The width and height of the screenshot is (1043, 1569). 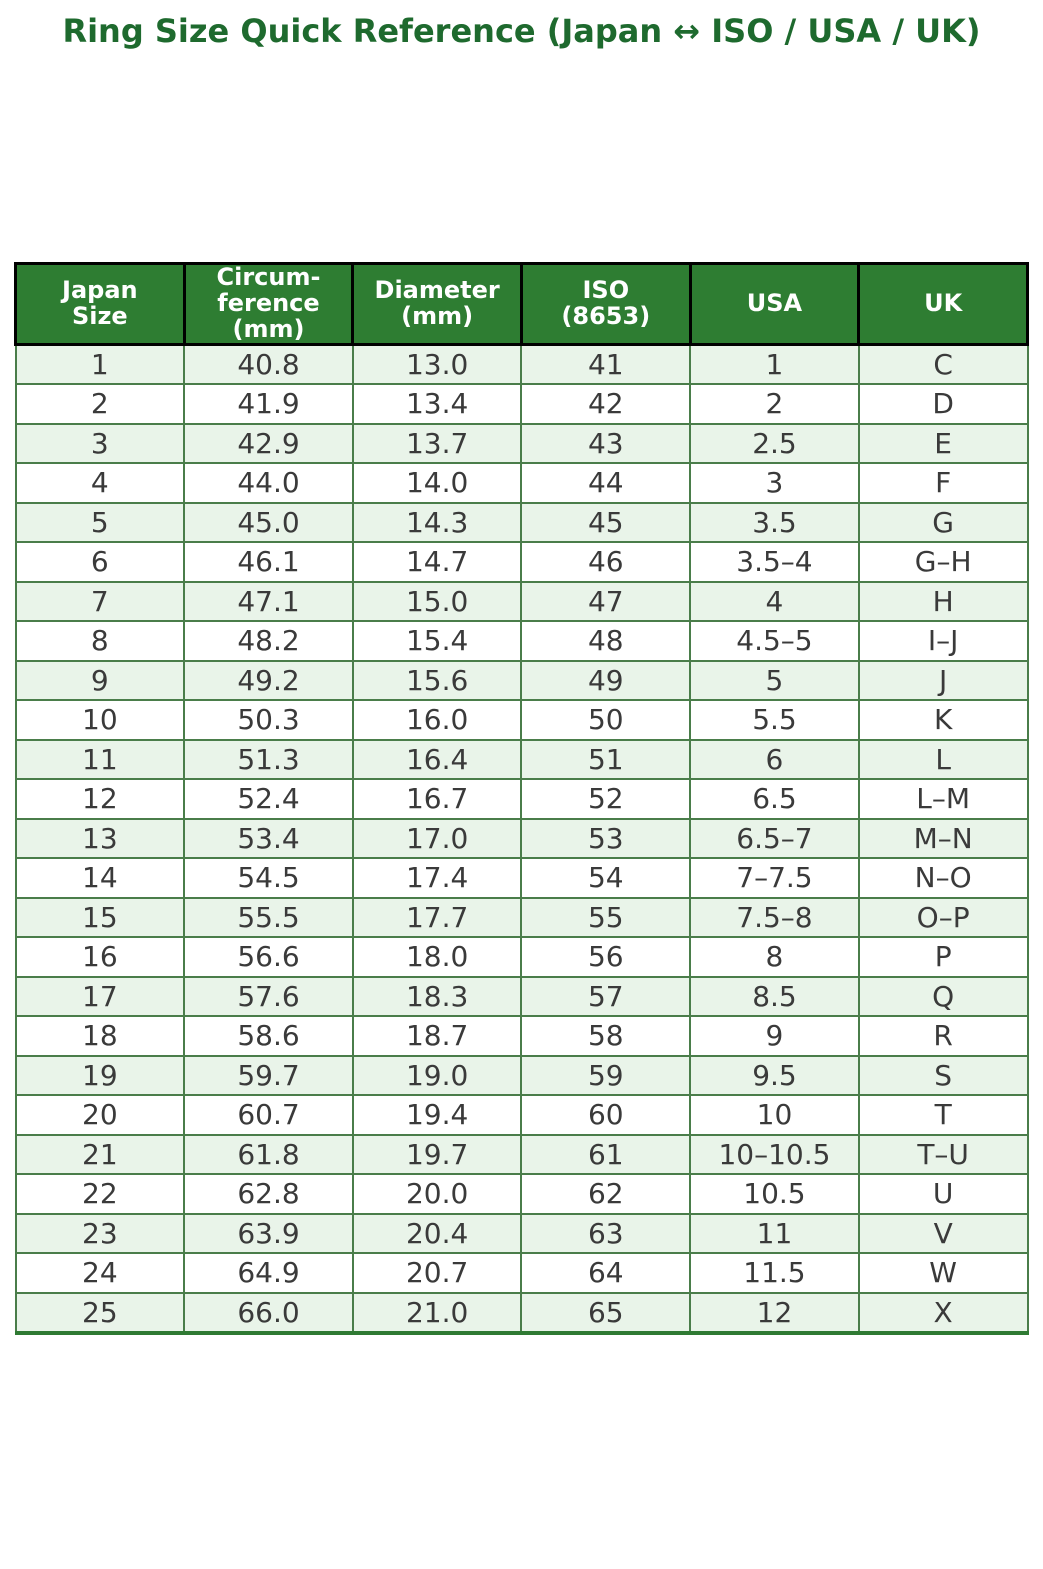 What do you see at coordinates (943, 1313) in the screenshot?
I see `table-cell: X` at bounding box center [943, 1313].